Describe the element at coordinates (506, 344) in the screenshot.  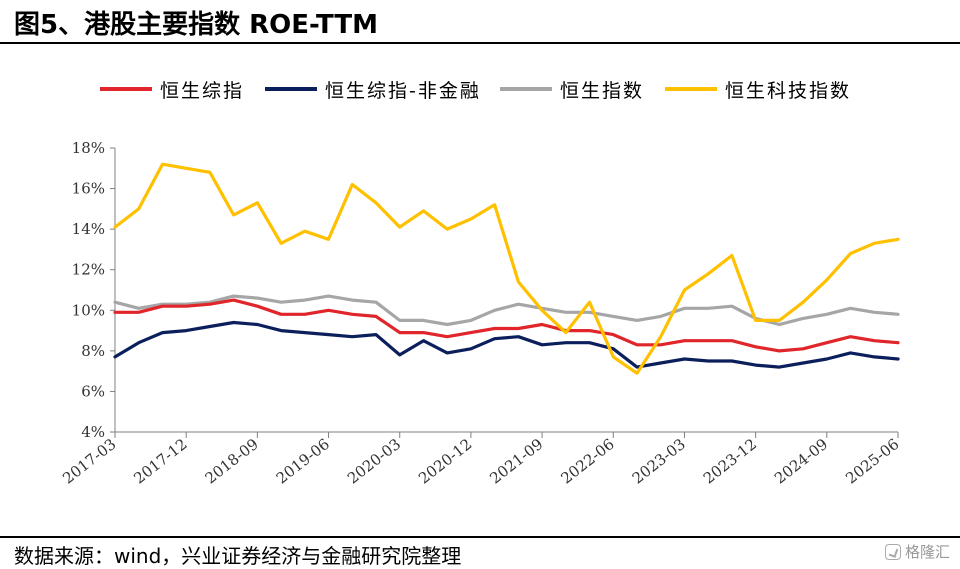
I see `series-line-hsi-composite-ex-fin` at that location.